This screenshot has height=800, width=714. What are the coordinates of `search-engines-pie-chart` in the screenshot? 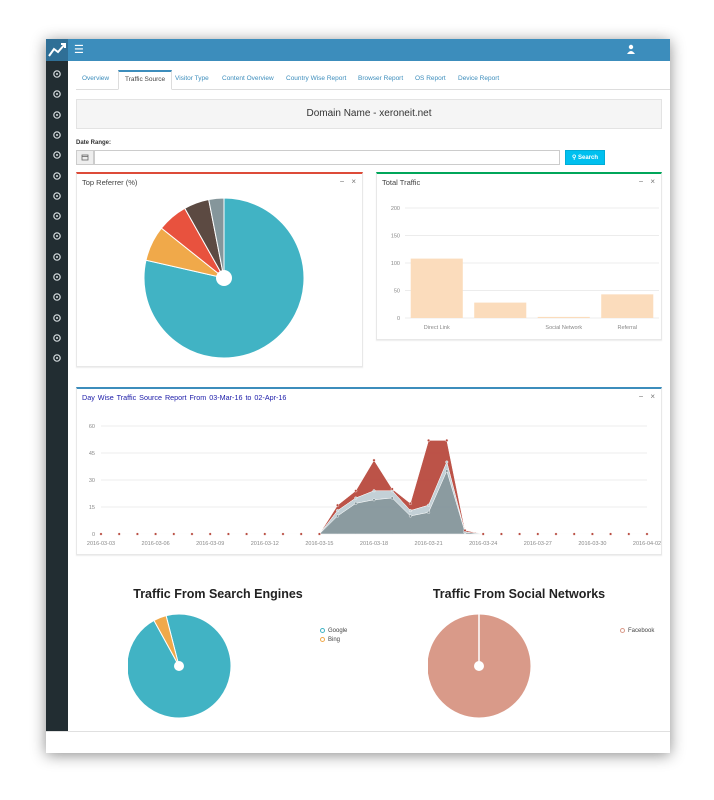 It's located at (180, 666).